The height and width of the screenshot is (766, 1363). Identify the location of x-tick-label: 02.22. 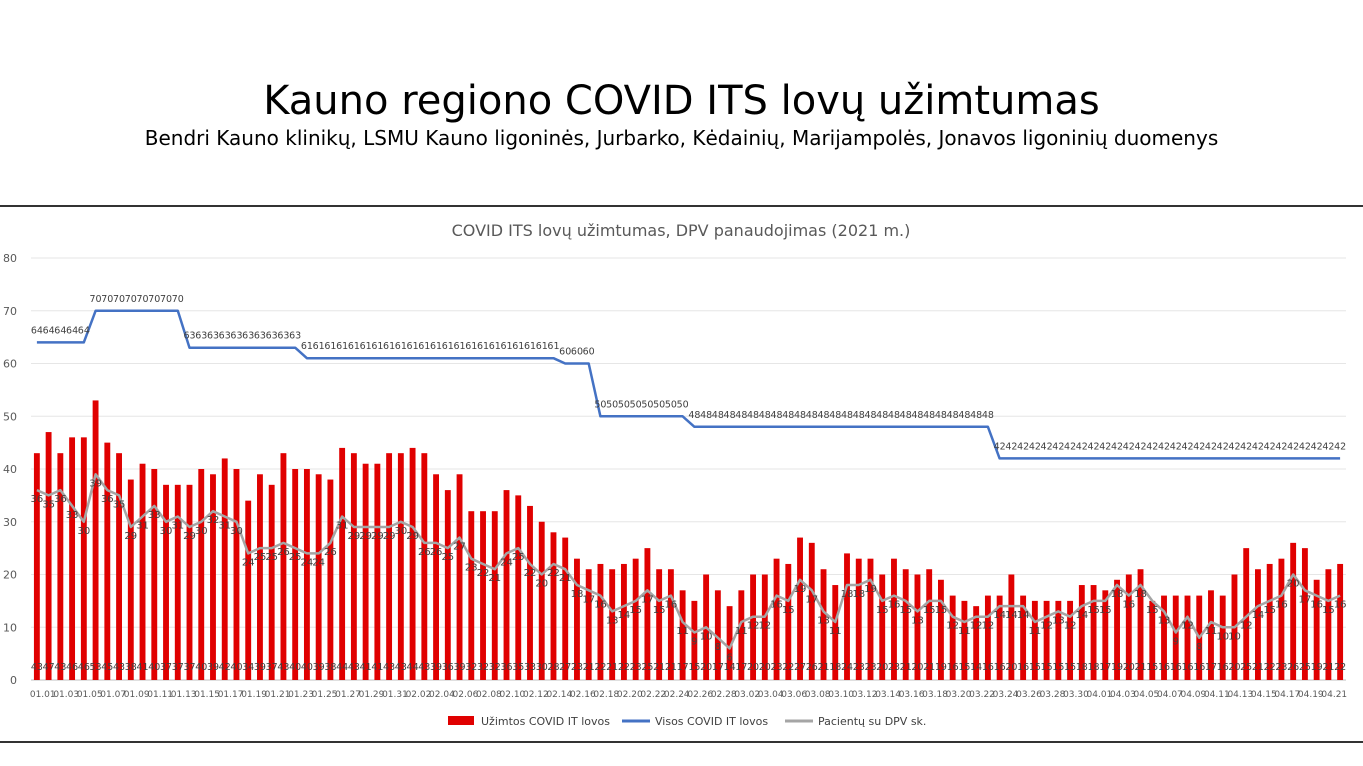
(653, 695).